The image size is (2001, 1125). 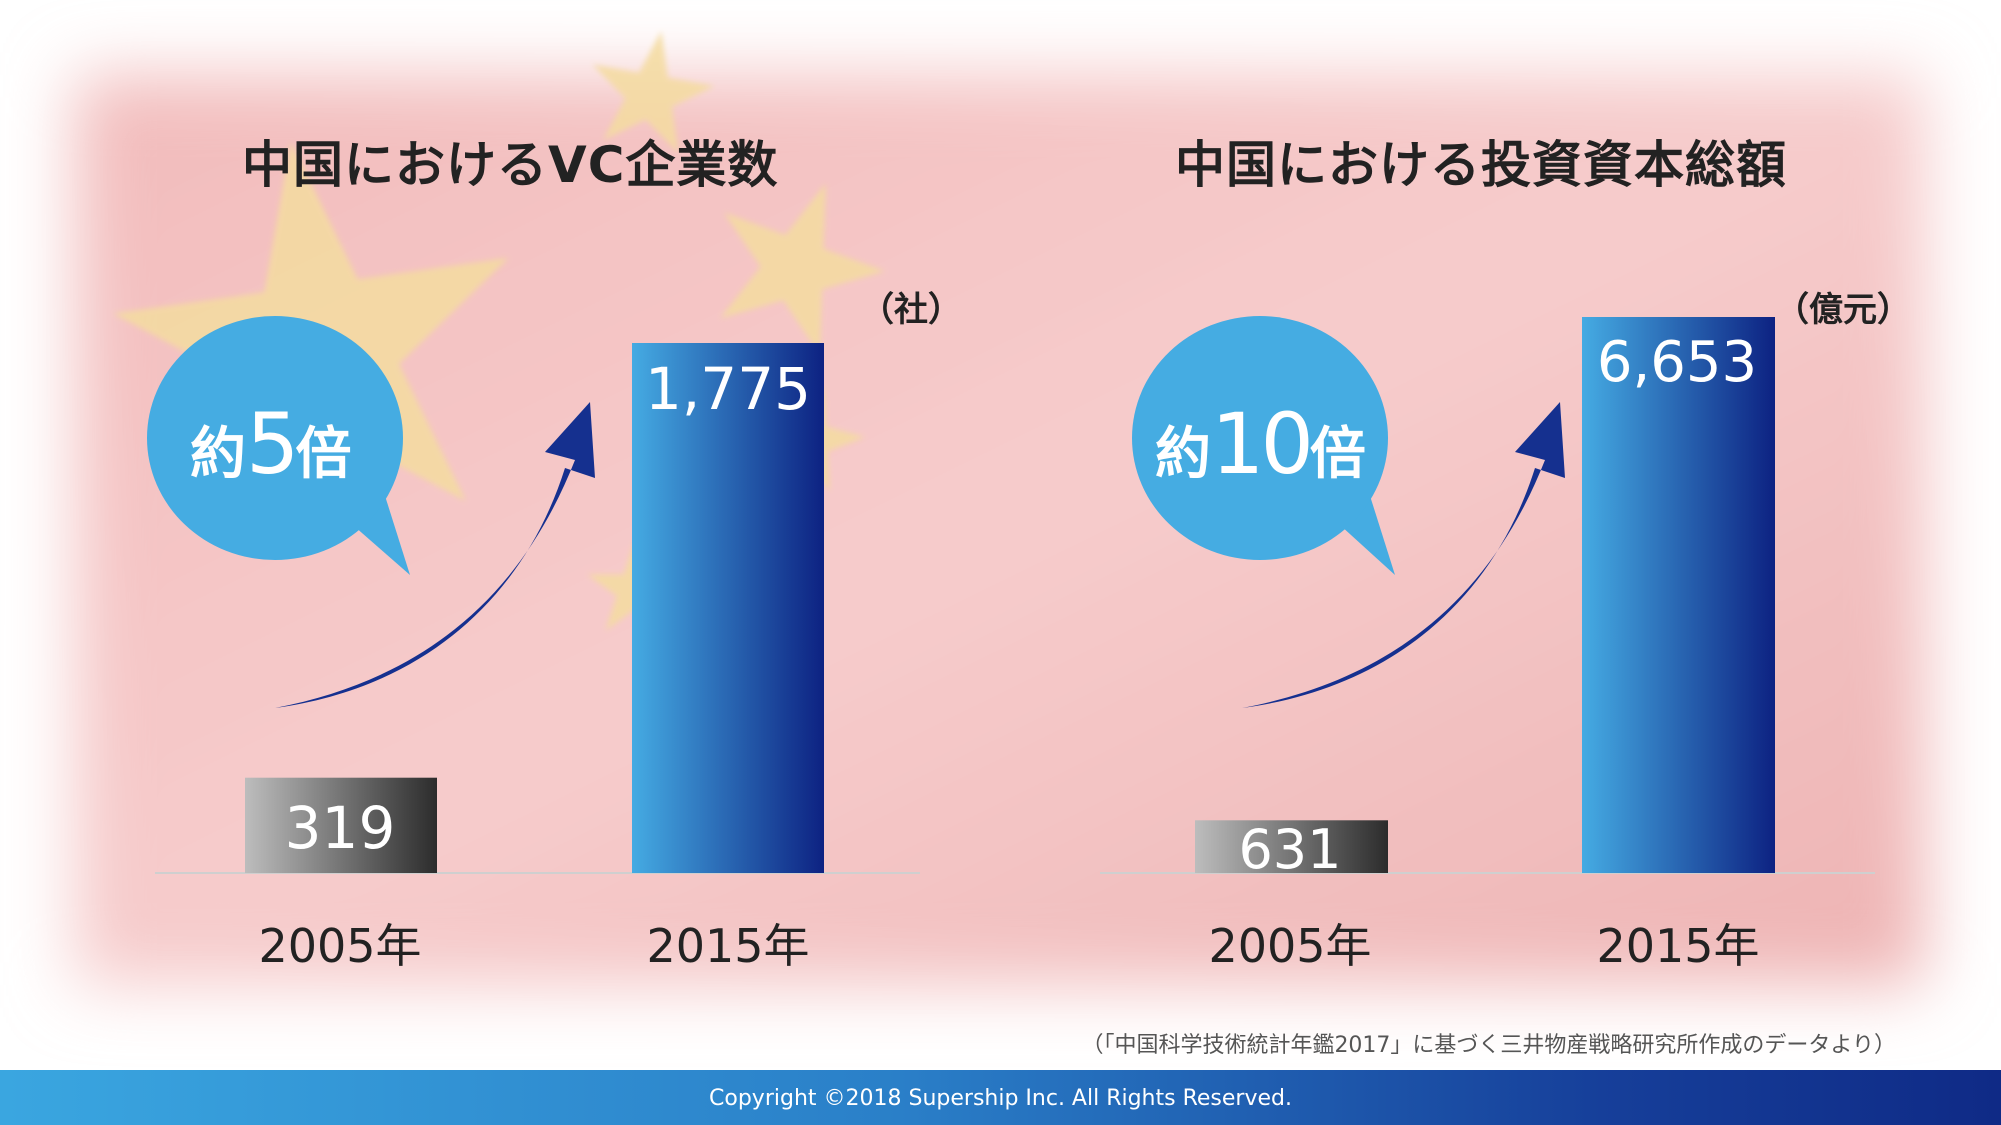 What do you see at coordinates (1678, 595) in the screenshot?
I see `chart2-bar-2015` at bounding box center [1678, 595].